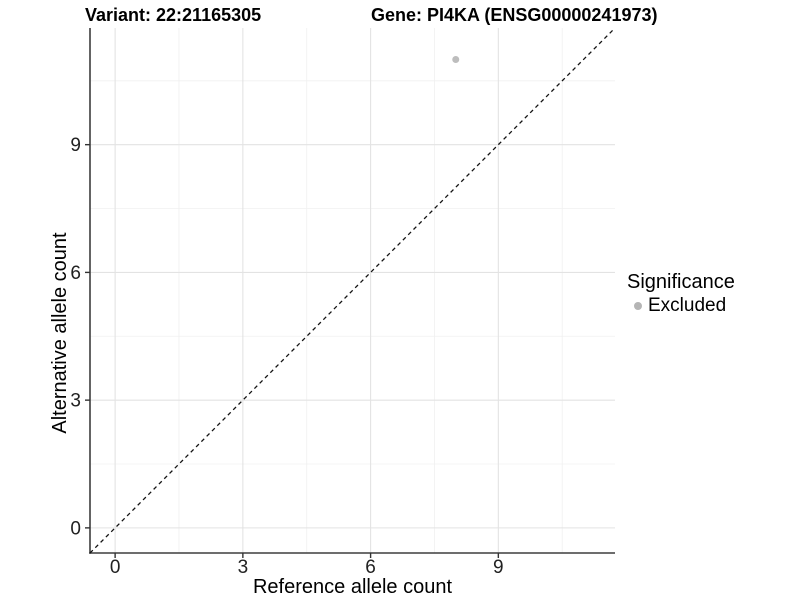 The width and height of the screenshot is (800, 600). I want to click on x-tick-label: 0, so click(115, 567).